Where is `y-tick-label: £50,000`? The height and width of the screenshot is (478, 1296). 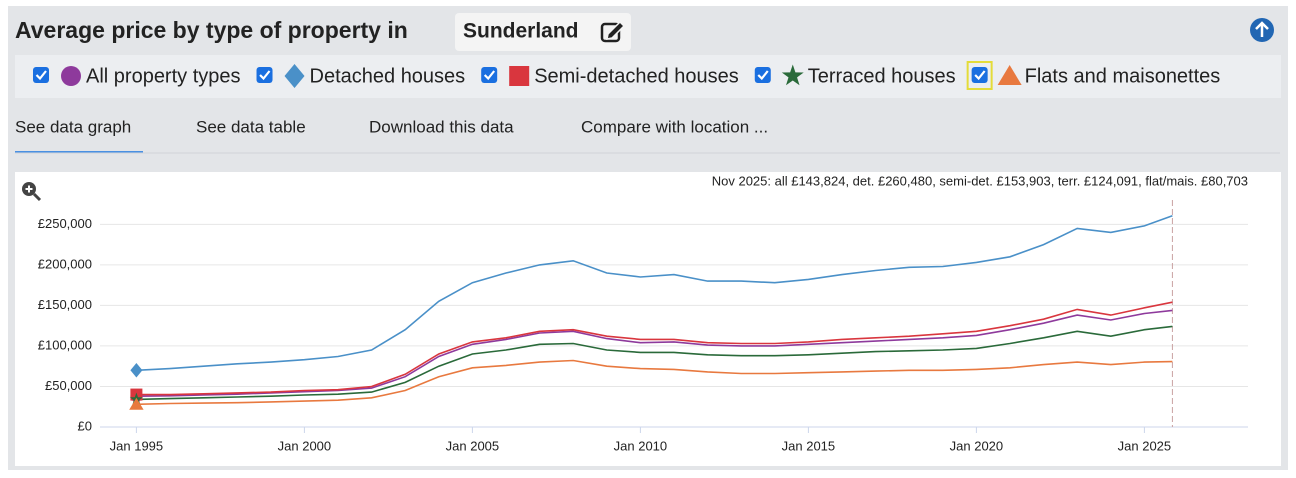
y-tick-label: £50,000 is located at coordinates (68, 385).